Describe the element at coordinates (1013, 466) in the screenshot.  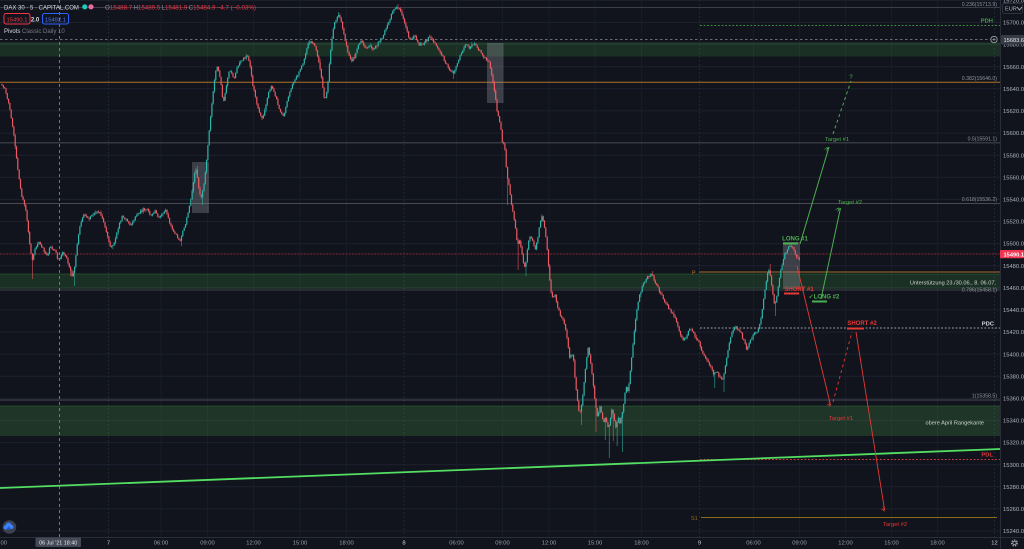
I see `svg-text: 15300.0` at that location.